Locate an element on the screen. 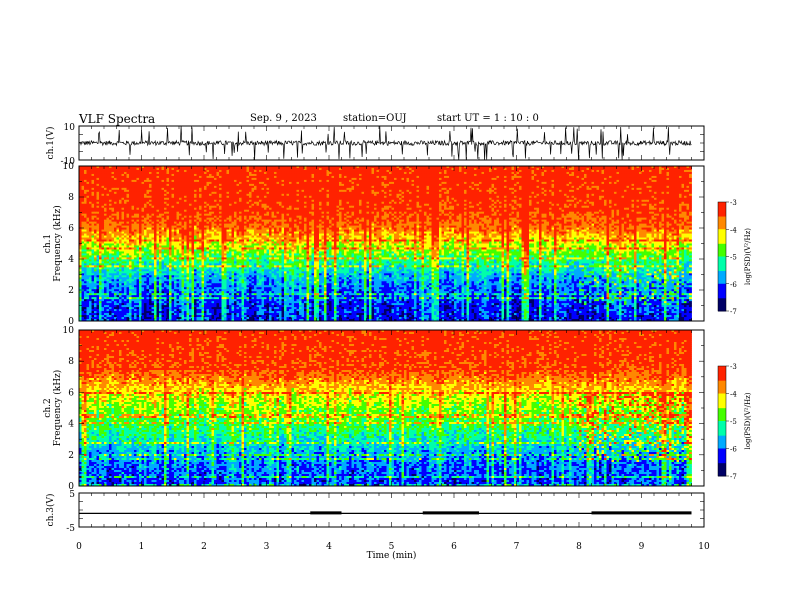  ch1-waveform-ylabel: ch.1(V) is located at coordinates (50, 143).